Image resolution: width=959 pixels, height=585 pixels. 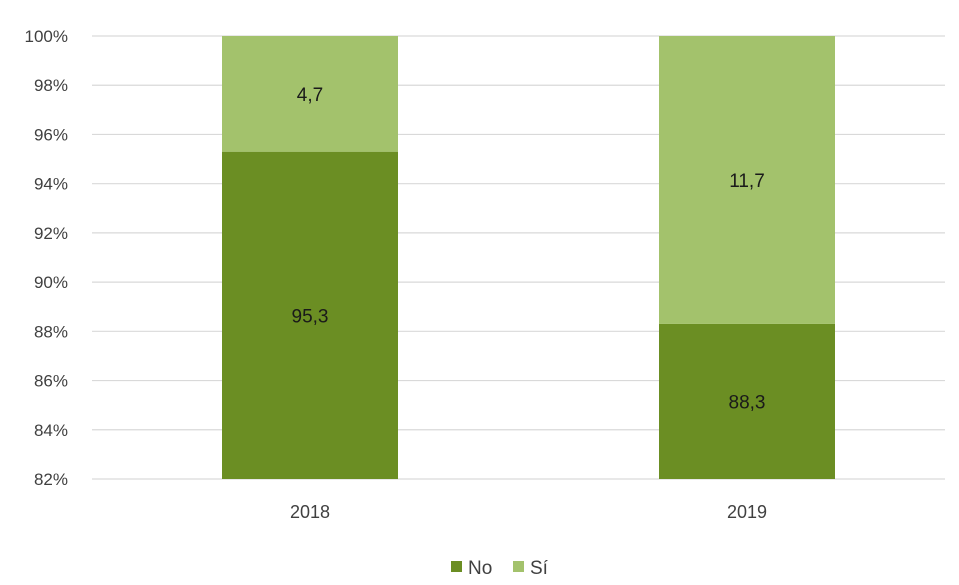 What do you see at coordinates (500, 568) in the screenshot?
I see `legend: No Sí` at bounding box center [500, 568].